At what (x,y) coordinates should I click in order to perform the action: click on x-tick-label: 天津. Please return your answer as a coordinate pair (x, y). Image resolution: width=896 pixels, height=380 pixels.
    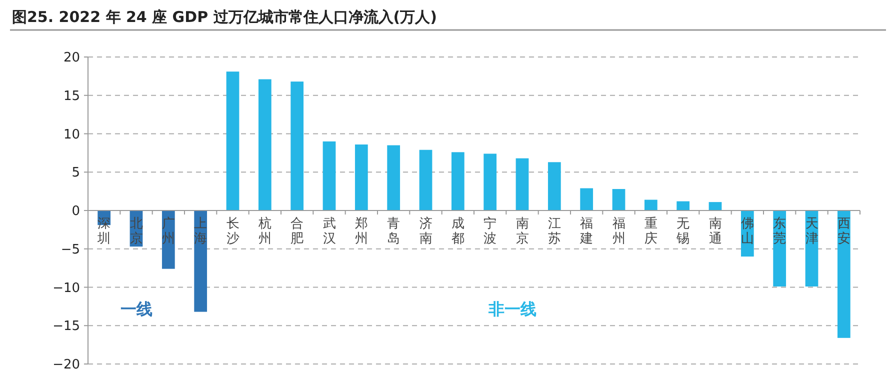
    Looking at the image, I should click on (811, 231).